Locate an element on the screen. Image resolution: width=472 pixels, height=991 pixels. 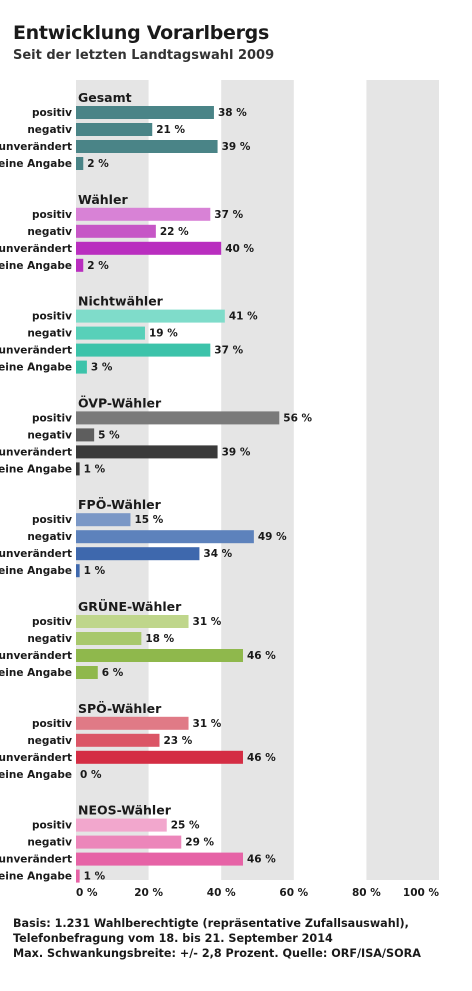
data-label: 3 % is located at coordinates (102, 368).